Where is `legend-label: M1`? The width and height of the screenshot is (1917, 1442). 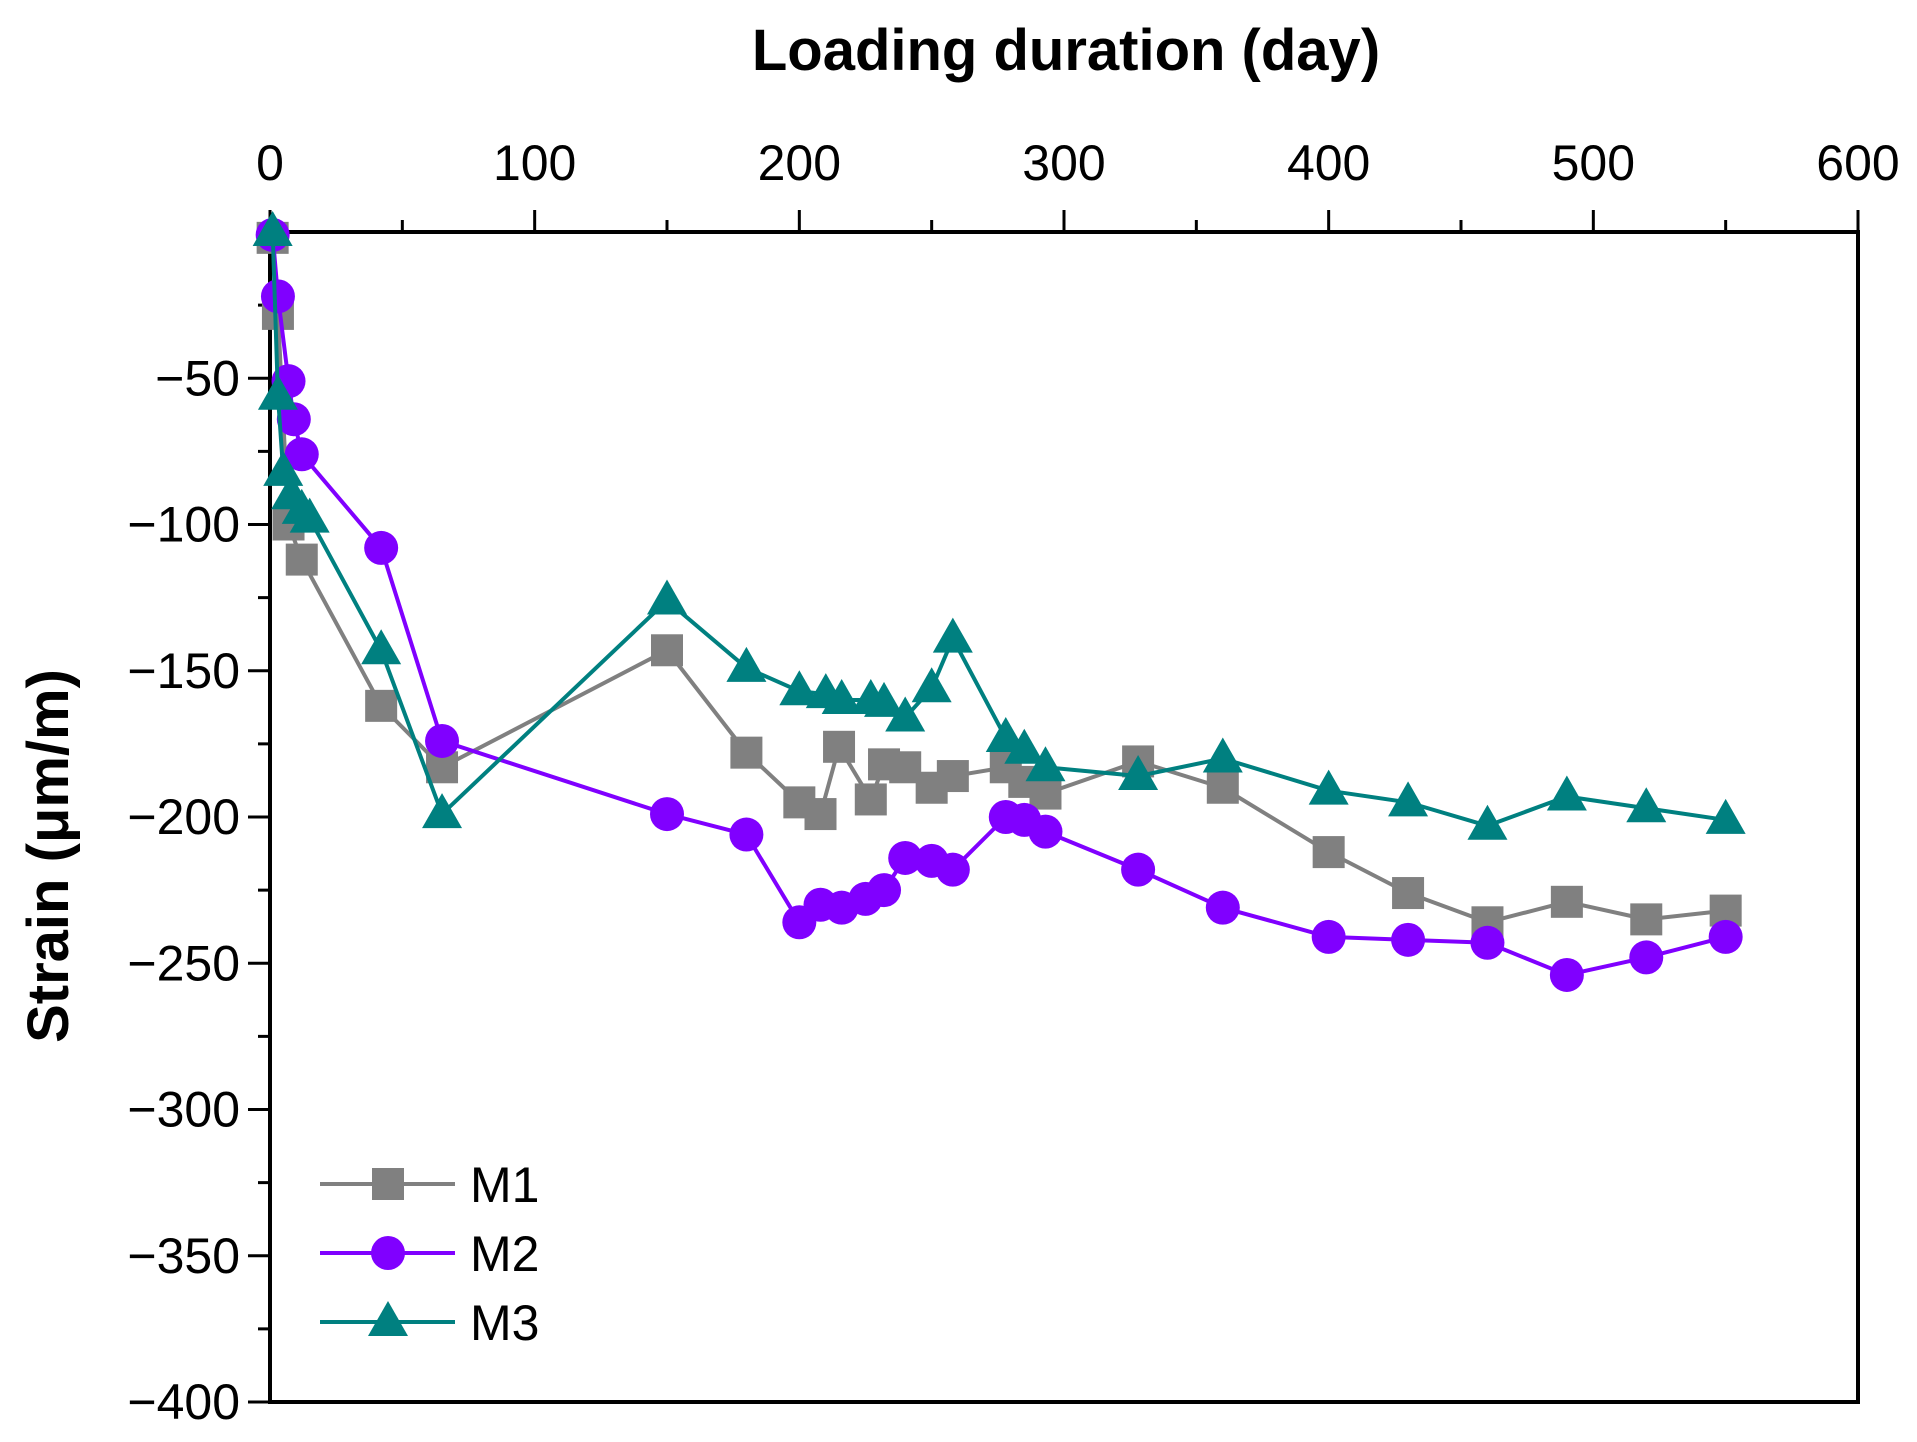 legend-label: M1 is located at coordinates (504, 1185).